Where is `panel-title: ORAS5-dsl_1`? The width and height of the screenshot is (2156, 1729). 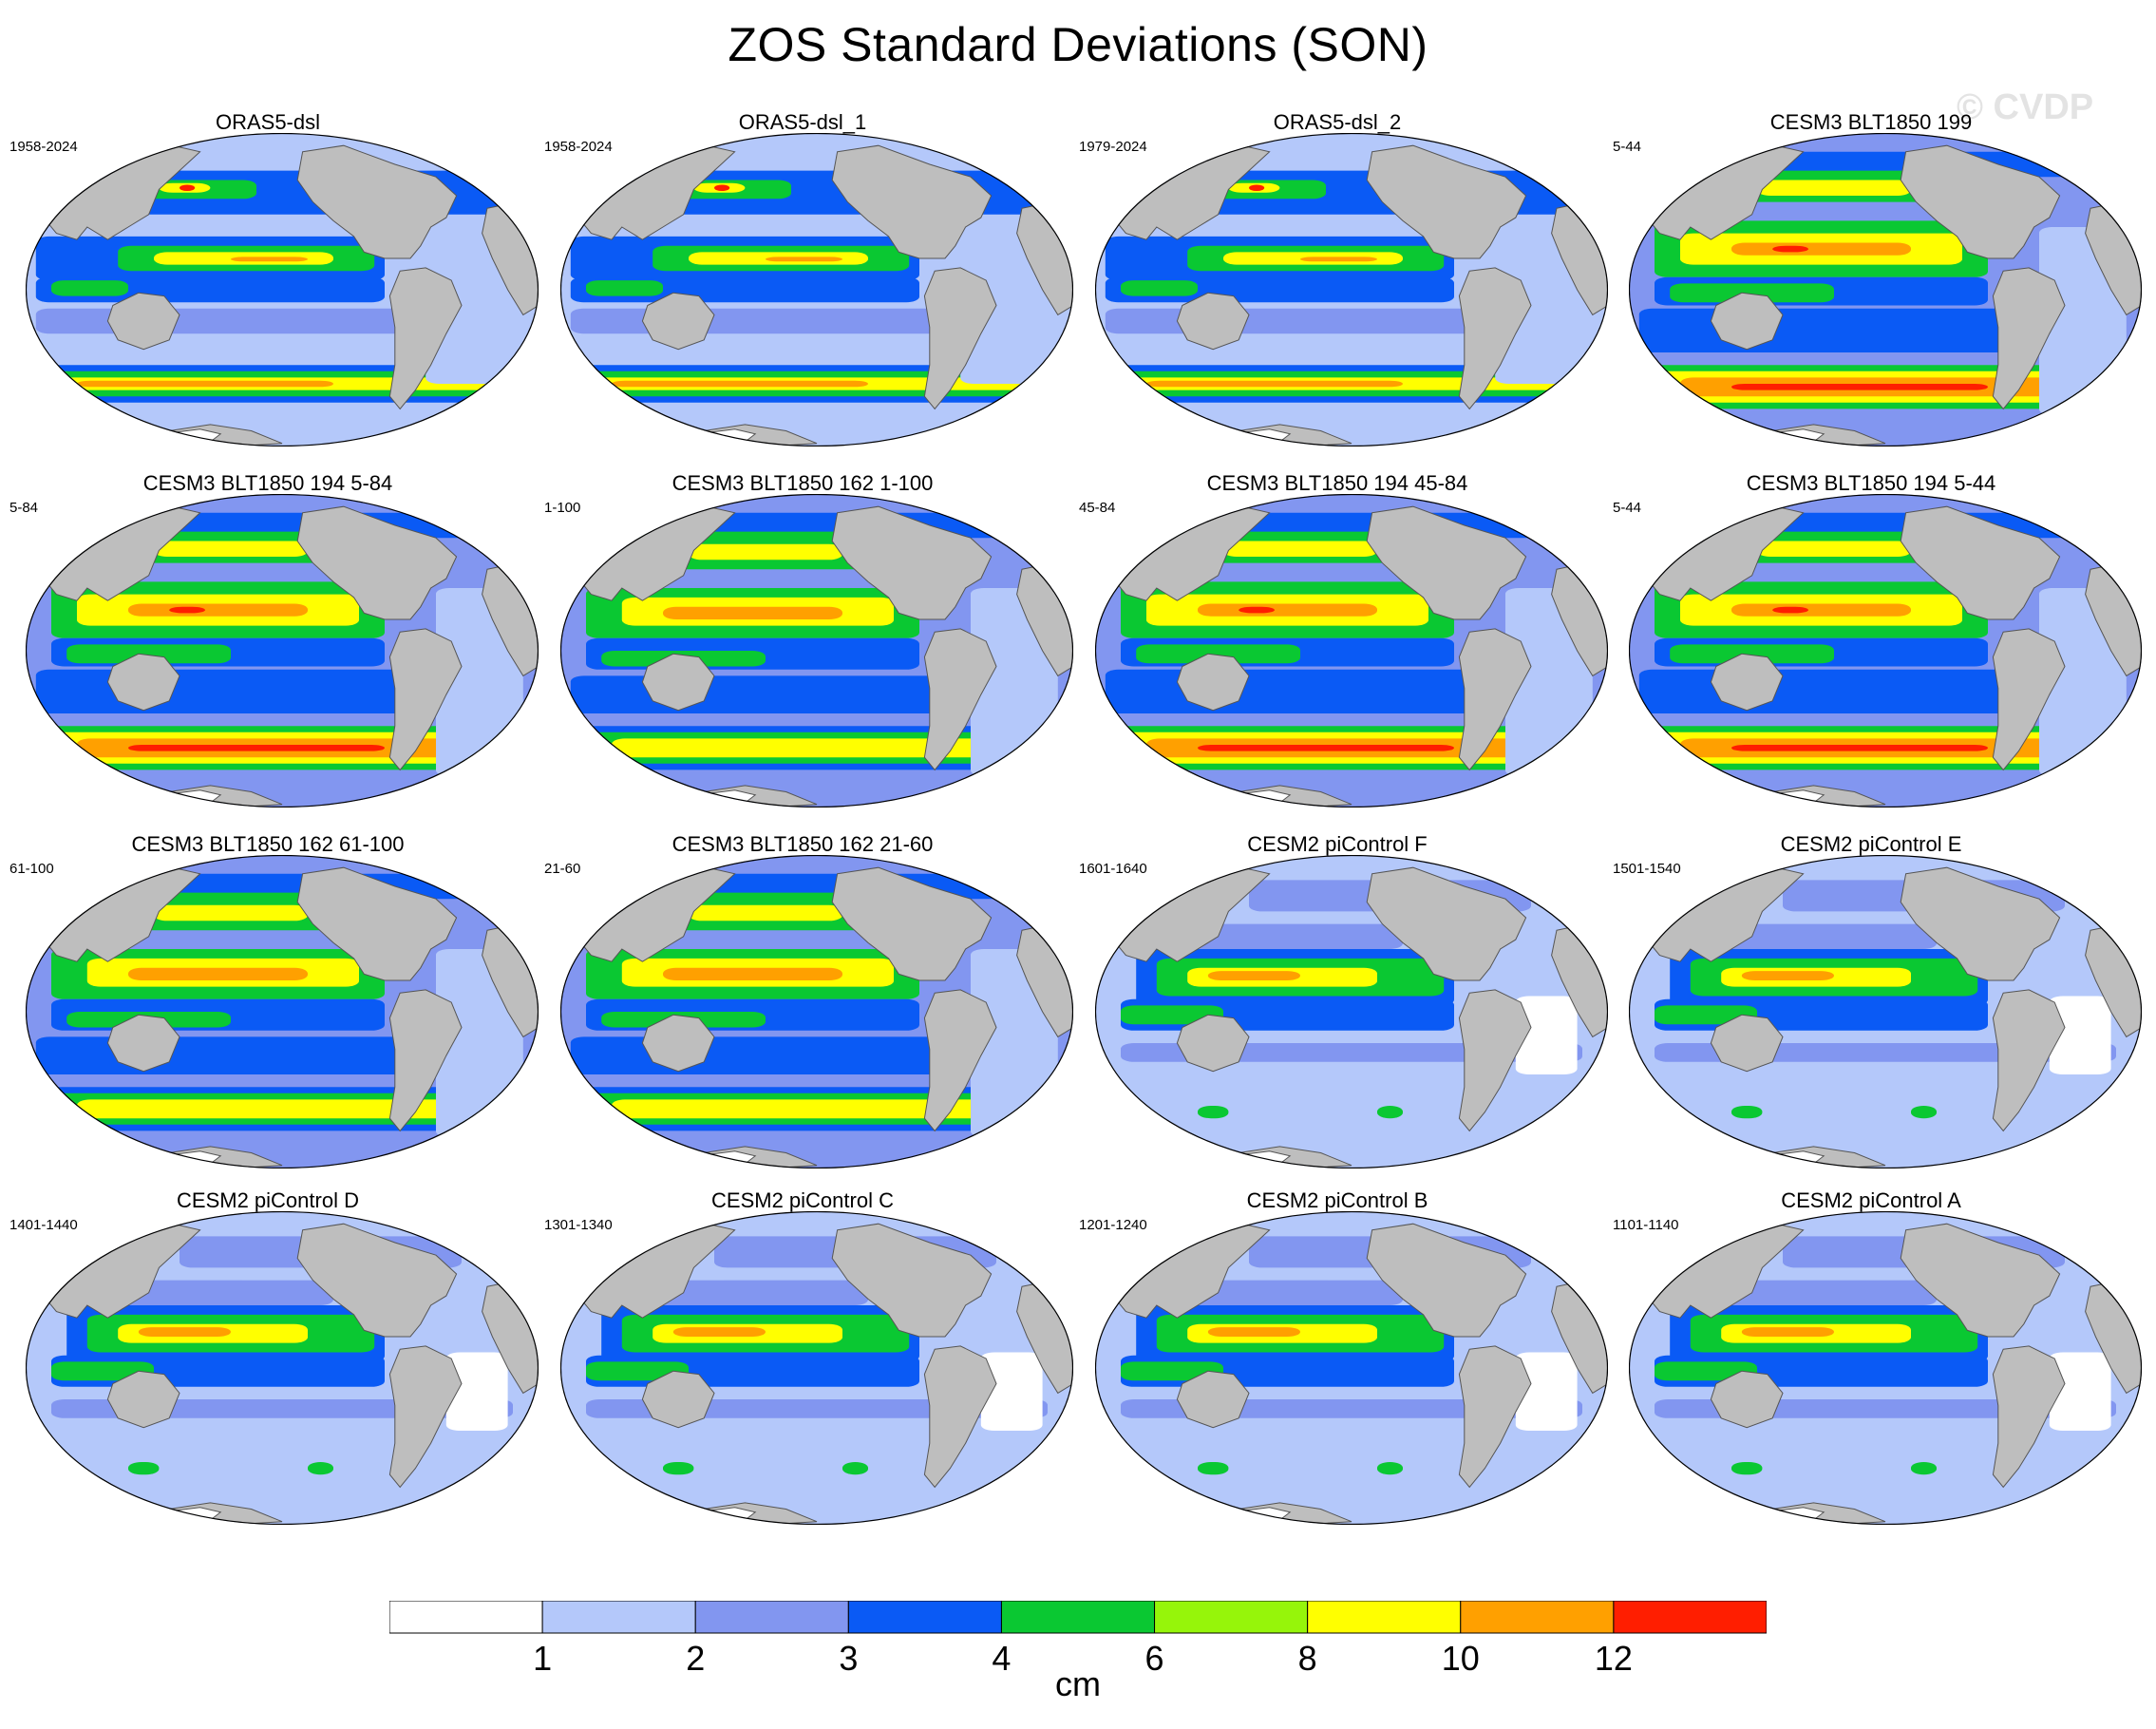
panel-title: ORAS5-dsl_1 is located at coordinates (803, 122).